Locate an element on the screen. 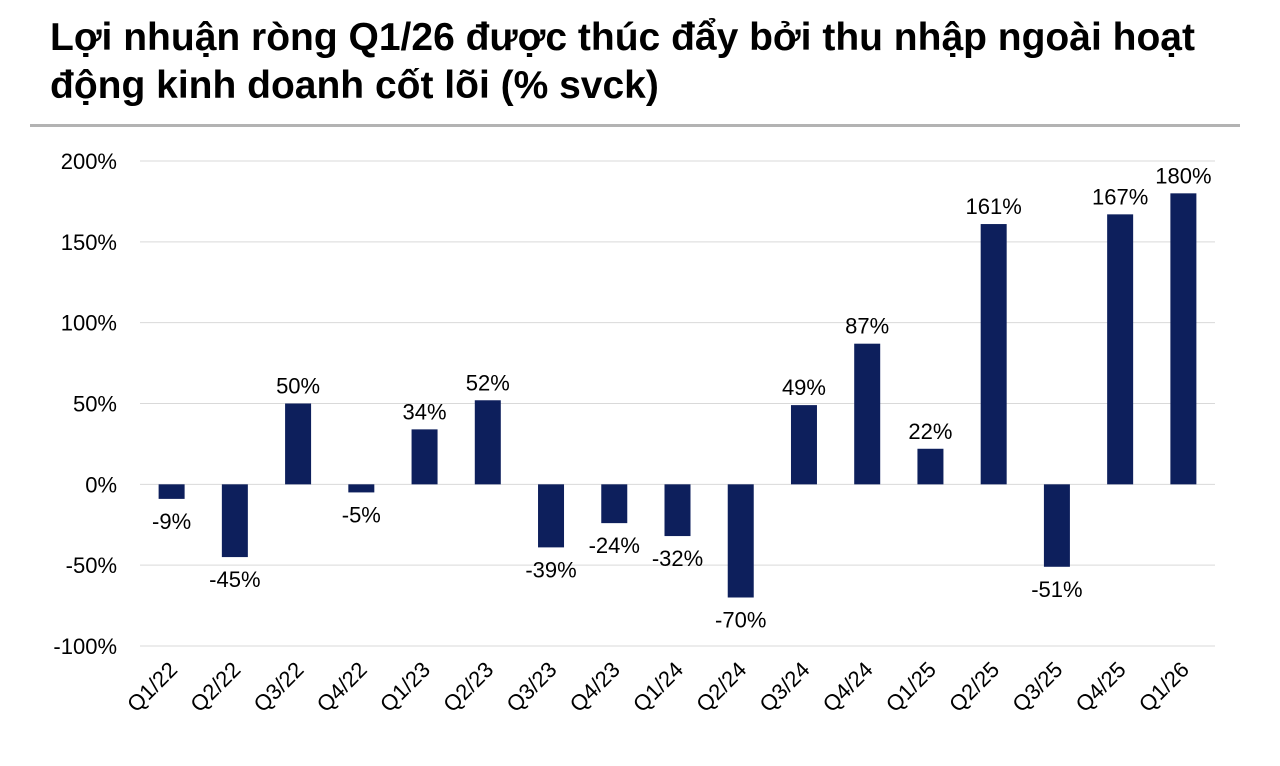 The height and width of the screenshot is (766, 1280). x-tick-label: Q3/23 is located at coordinates (532, 687).